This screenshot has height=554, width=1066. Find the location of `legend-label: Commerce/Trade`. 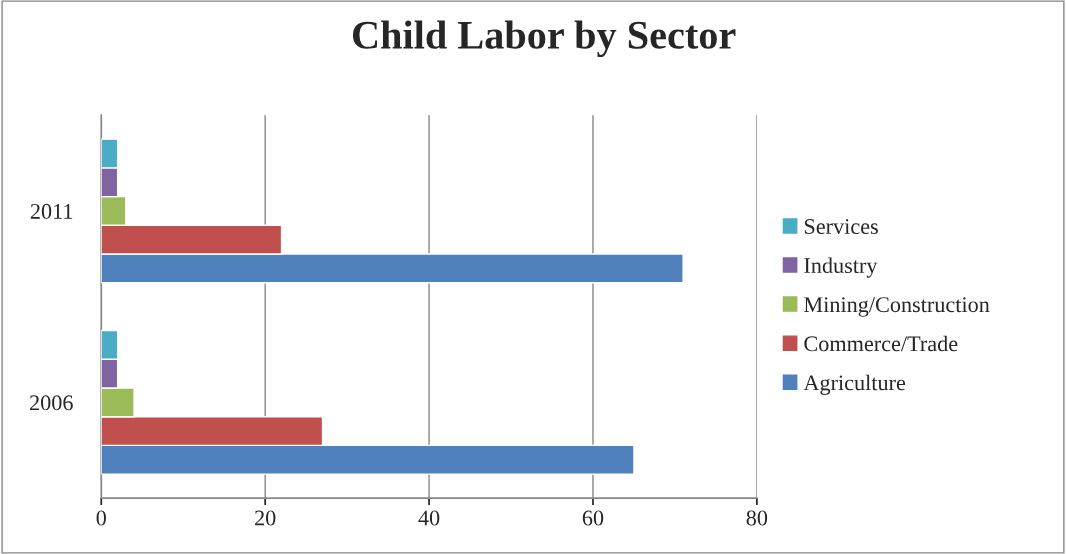

legend-label: Commerce/Trade is located at coordinates (881, 343).